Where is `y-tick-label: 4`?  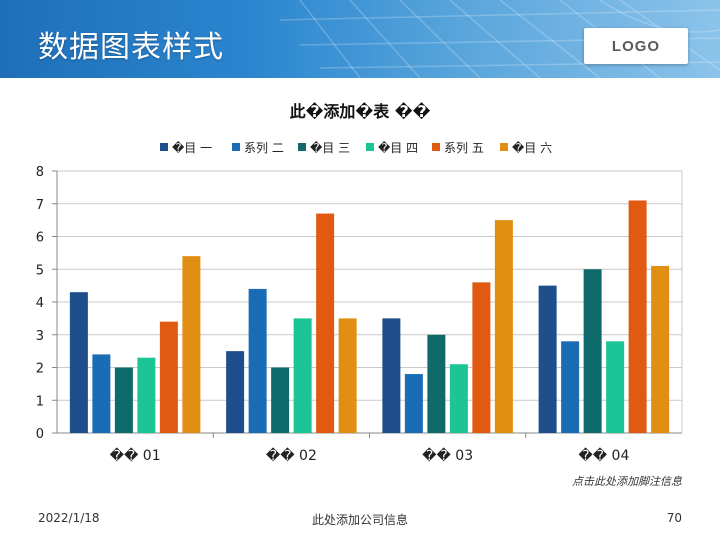 y-tick-label: 4 is located at coordinates (40, 303).